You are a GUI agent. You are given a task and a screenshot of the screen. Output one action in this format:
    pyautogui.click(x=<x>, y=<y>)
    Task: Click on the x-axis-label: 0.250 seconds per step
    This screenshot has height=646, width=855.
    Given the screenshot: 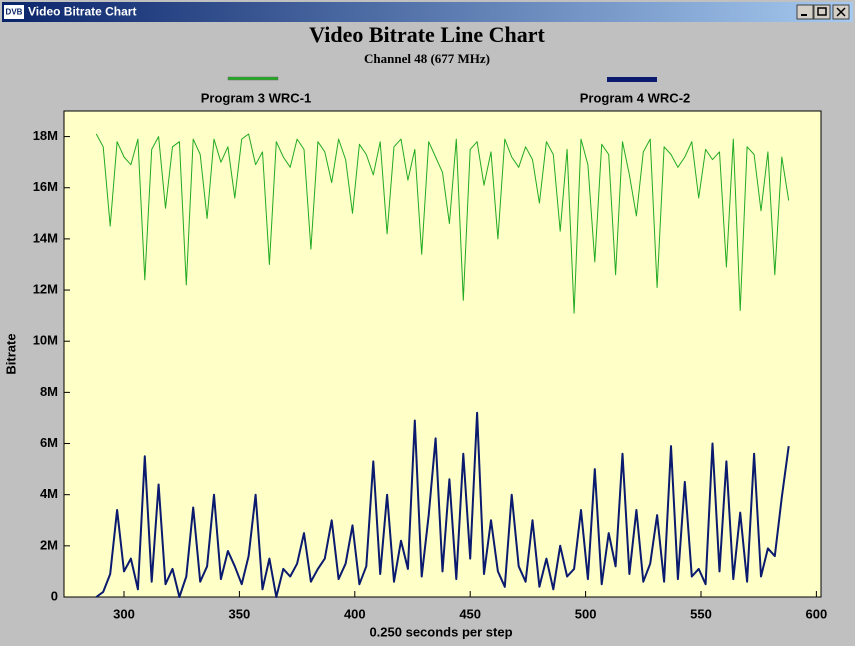 What is the action you would take?
    pyautogui.click(x=440, y=631)
    